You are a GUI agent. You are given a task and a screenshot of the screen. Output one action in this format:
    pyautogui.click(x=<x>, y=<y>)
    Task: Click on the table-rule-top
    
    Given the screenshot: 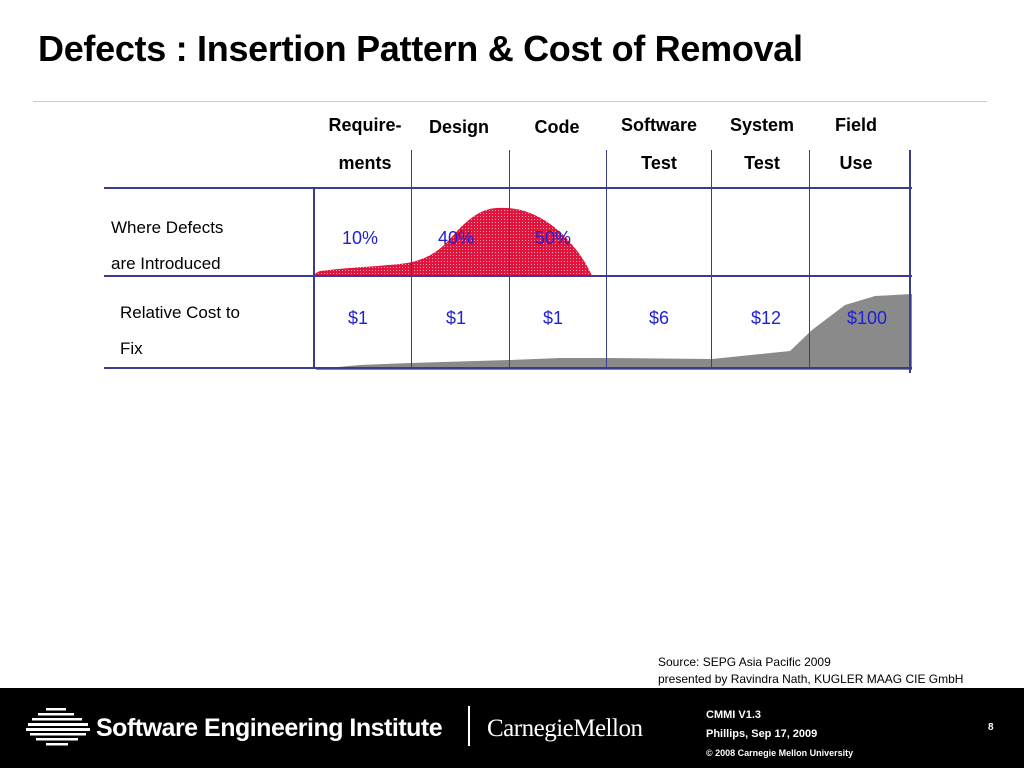 What is the action you would take?
    pyautogui.click(x=508, y=188)
    